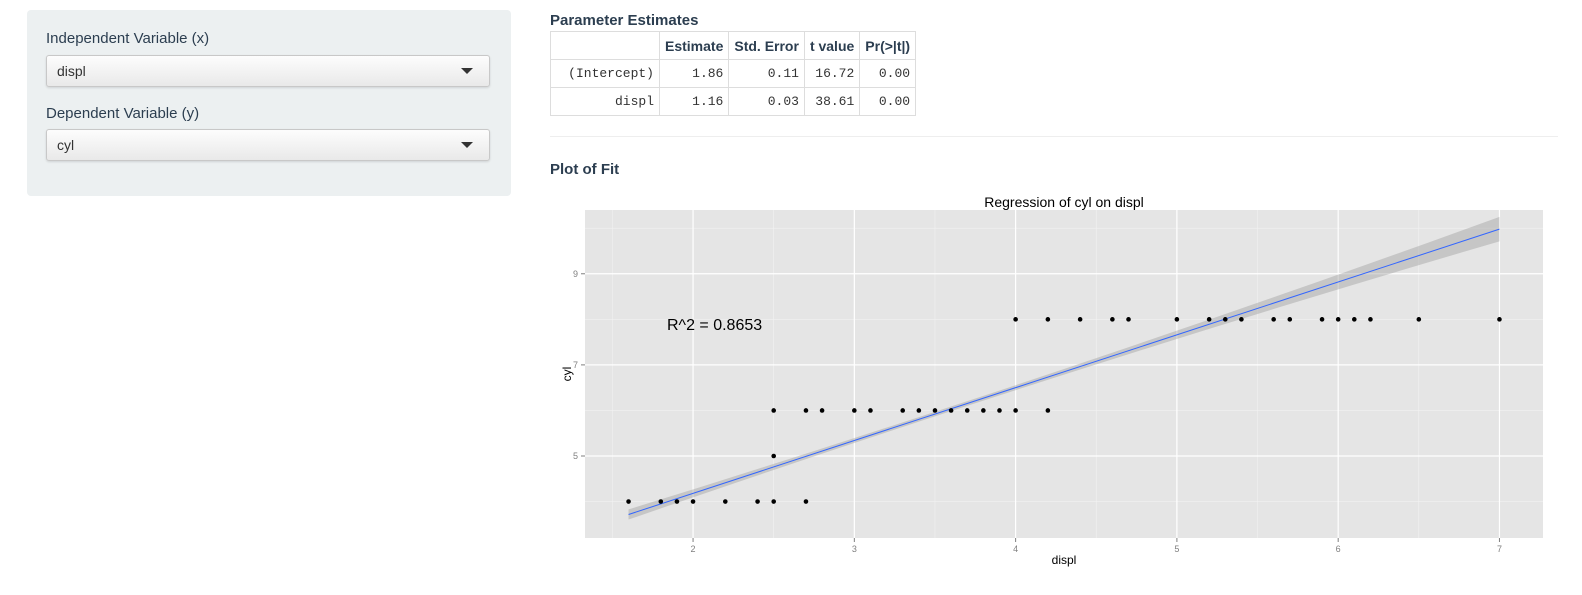 The width and height of the screenshot is (1582, 595). Describe the element at coordinates (1064, 202) in the screenshot. I see `chart-title: Regression of cyl on displ` at that location.